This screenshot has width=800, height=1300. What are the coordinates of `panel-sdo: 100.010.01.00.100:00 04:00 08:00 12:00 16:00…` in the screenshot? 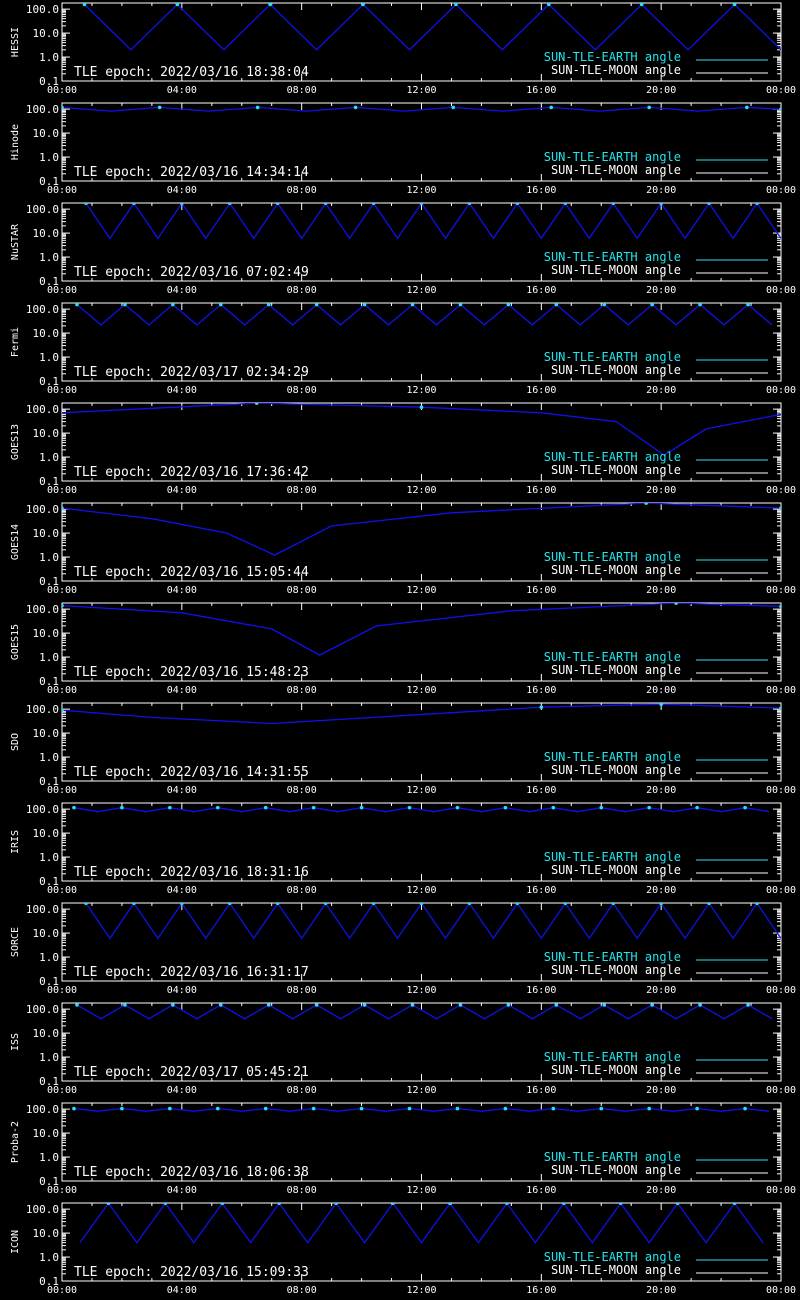 It's located at (403, 749).